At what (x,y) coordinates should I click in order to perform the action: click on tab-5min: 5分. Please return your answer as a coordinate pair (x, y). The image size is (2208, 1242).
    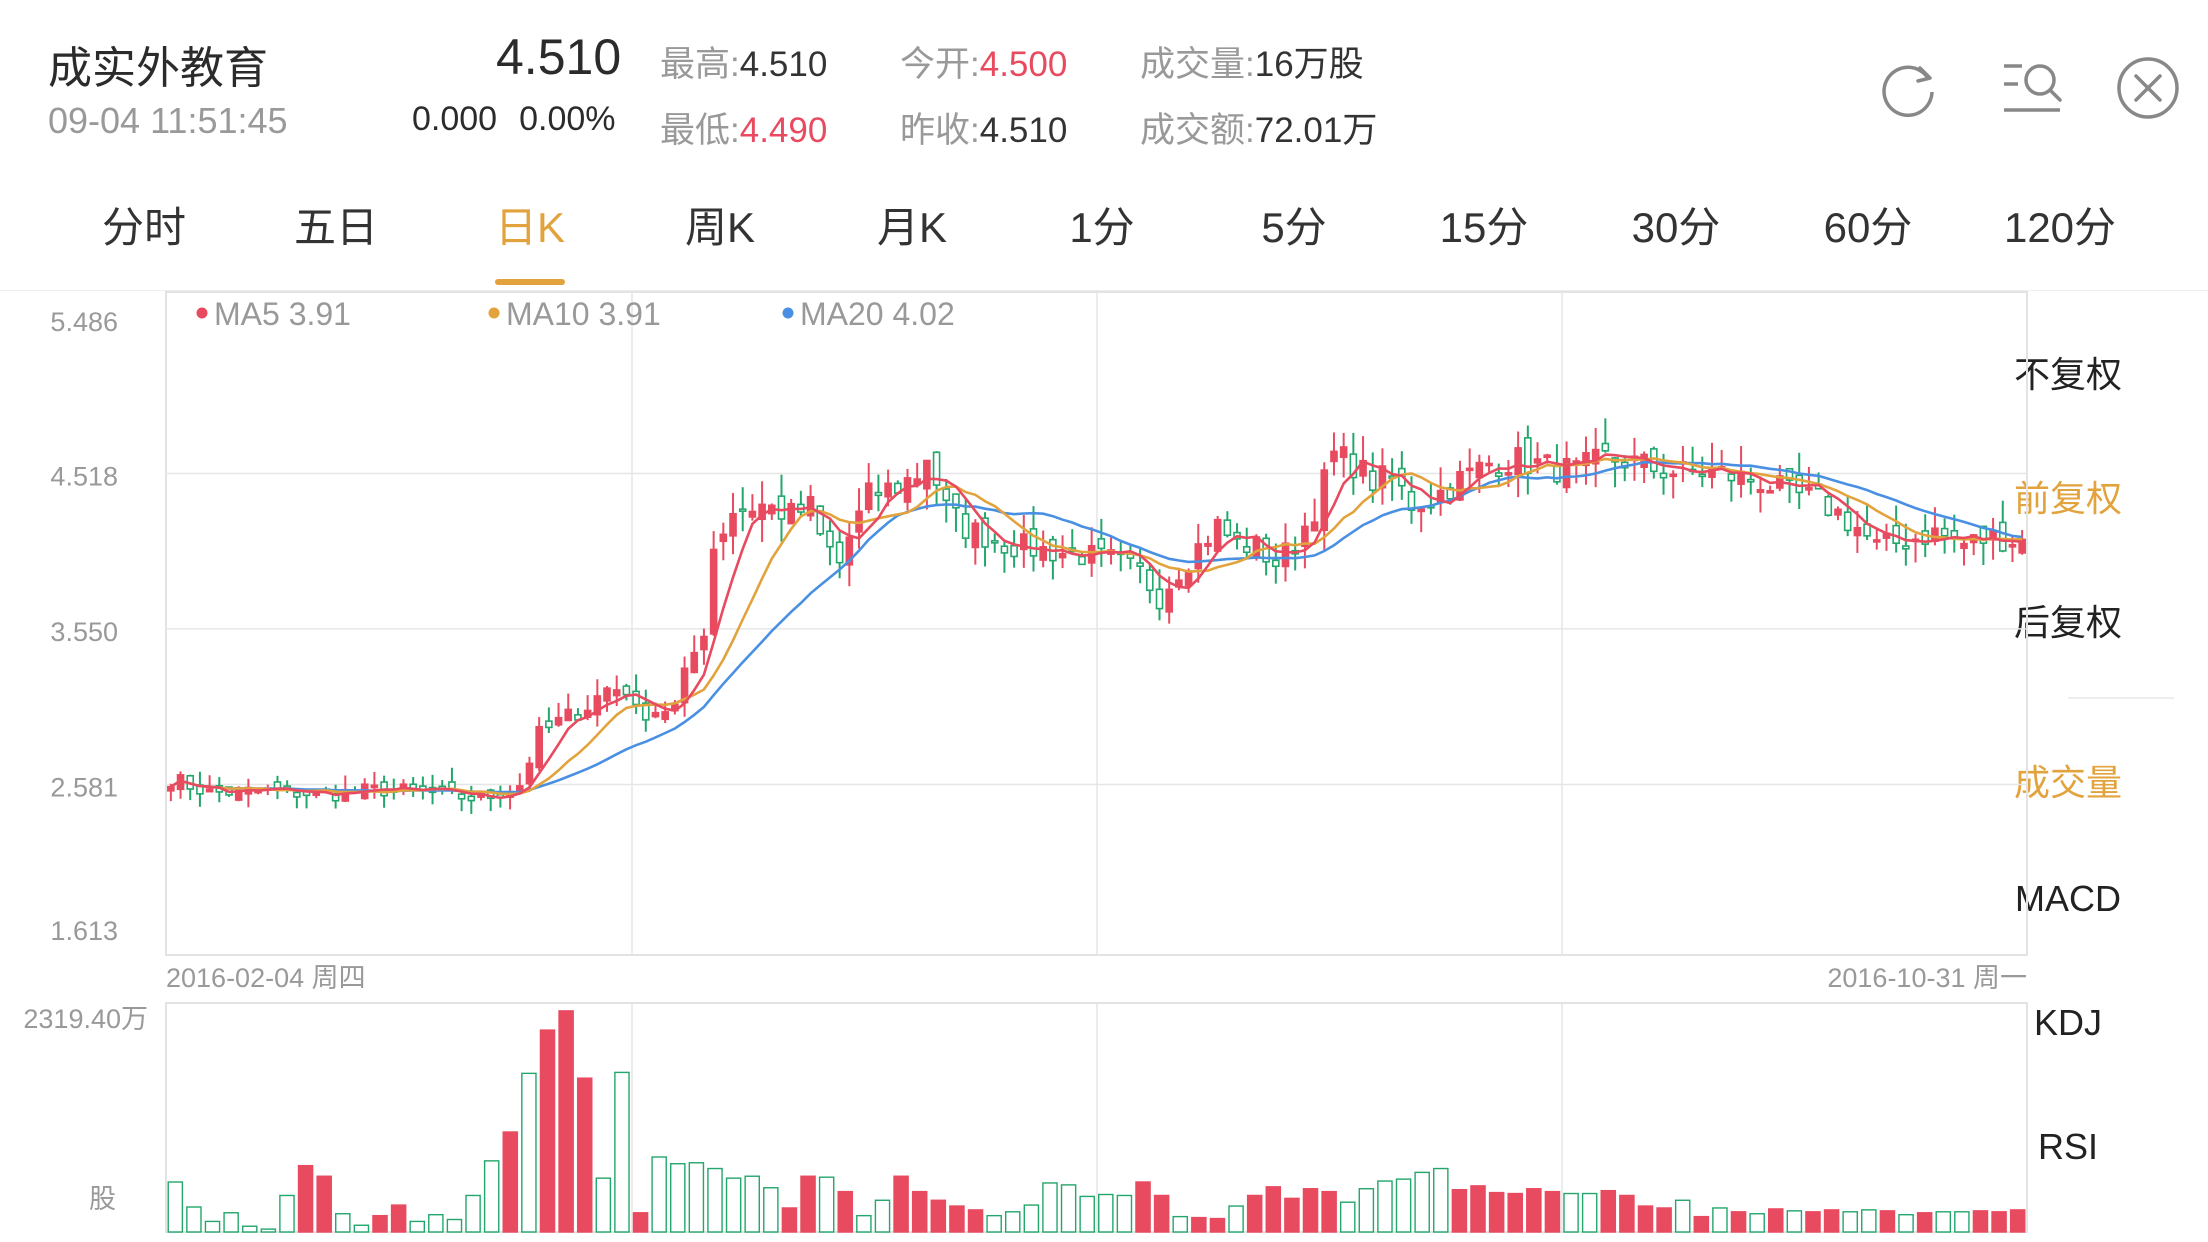
    Looking at the image, I should click on (1294, 227).